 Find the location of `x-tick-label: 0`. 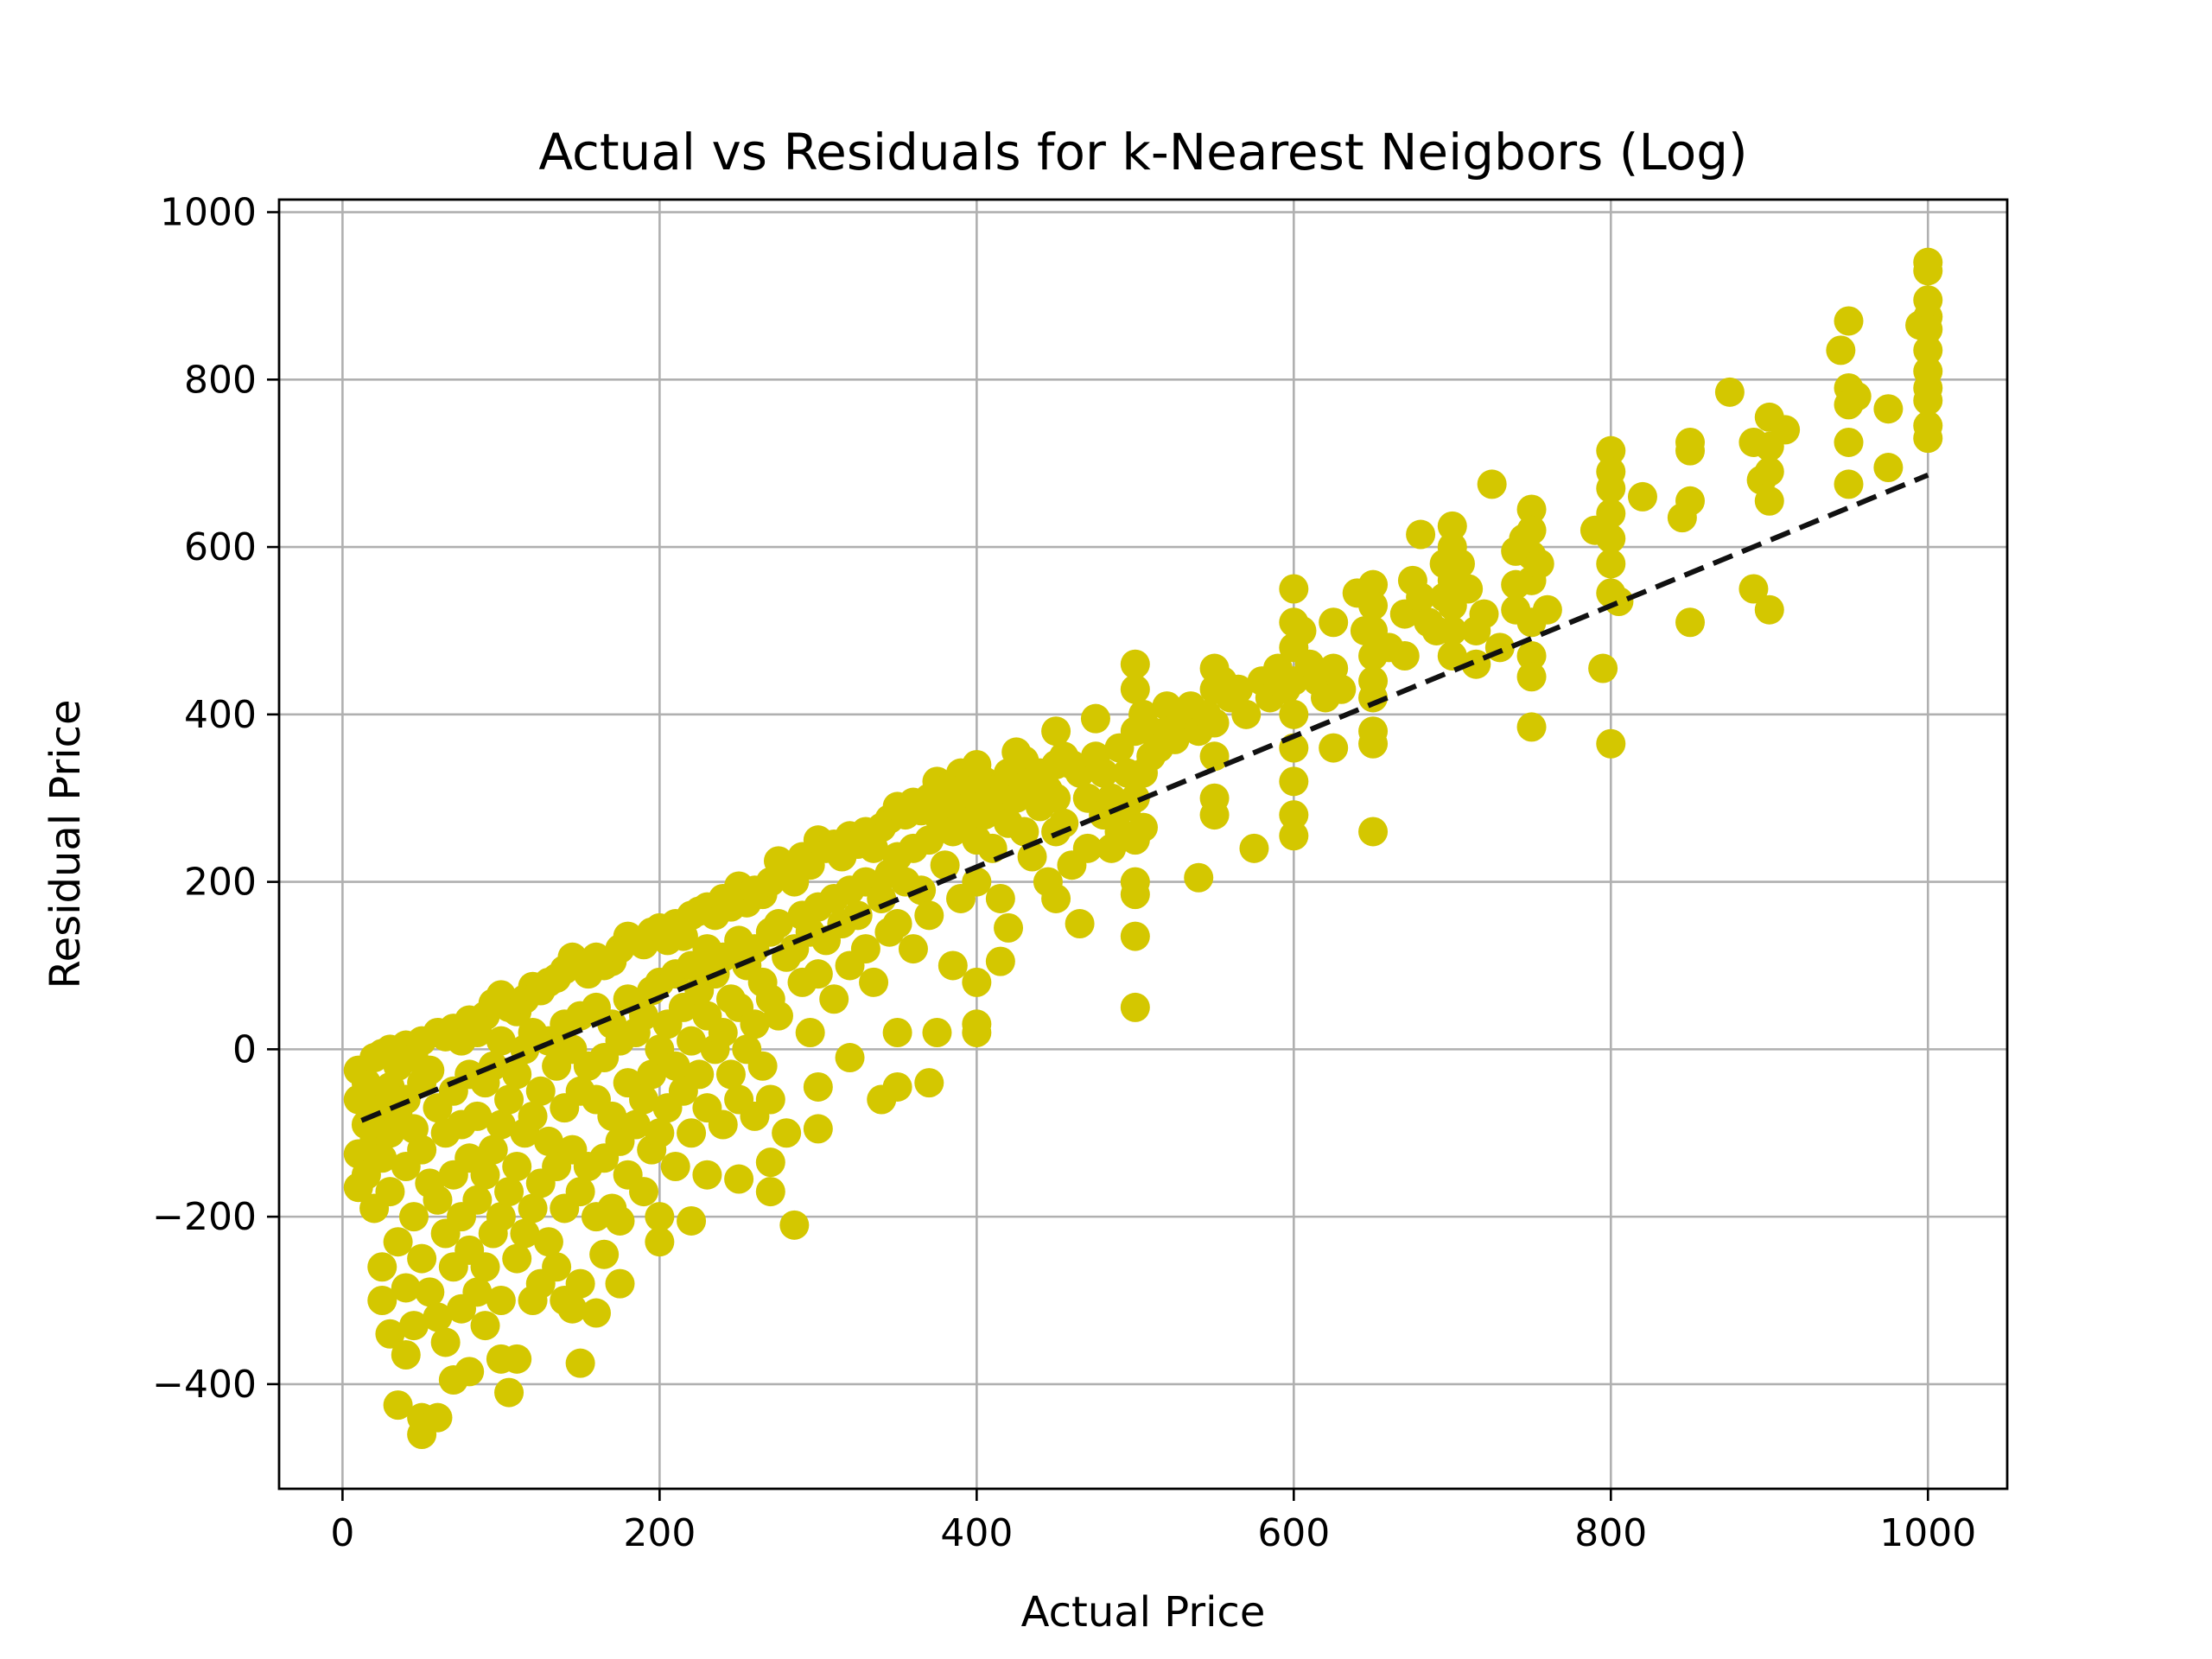

x-tick-label: 0 is located at coordinates (342, 1533).